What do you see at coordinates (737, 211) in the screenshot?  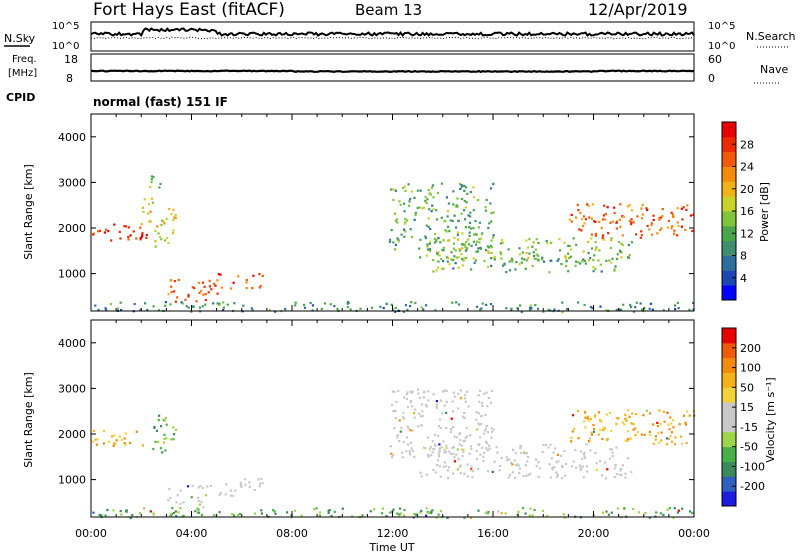 I see `power-colorbar: 28 24 20 16 12 8 4` at bounding box center [737, 211].